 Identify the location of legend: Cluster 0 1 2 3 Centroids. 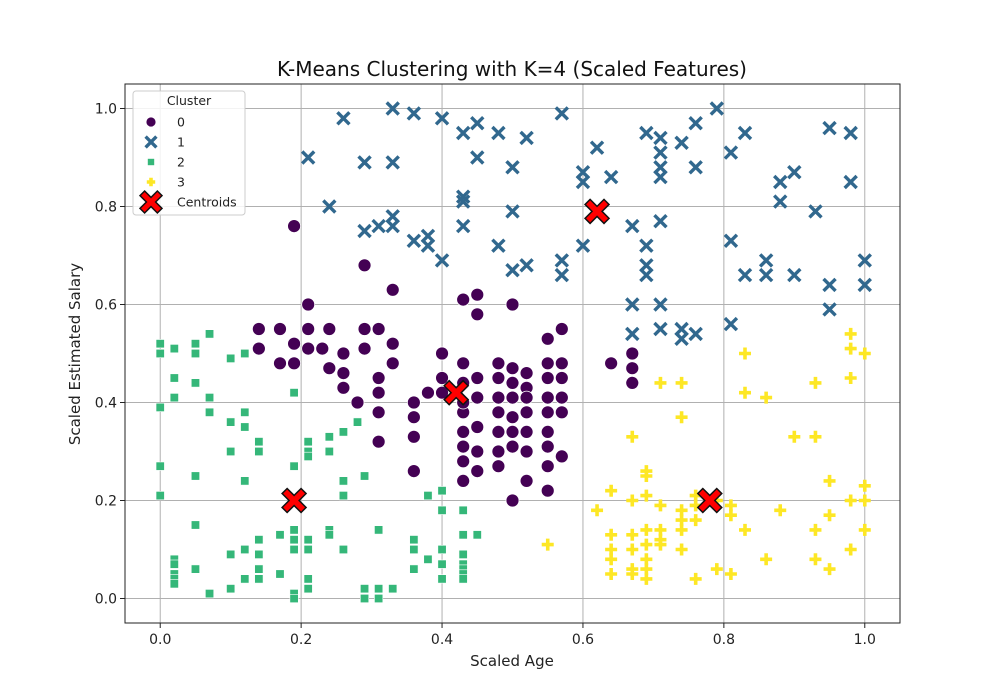
(189, 153).